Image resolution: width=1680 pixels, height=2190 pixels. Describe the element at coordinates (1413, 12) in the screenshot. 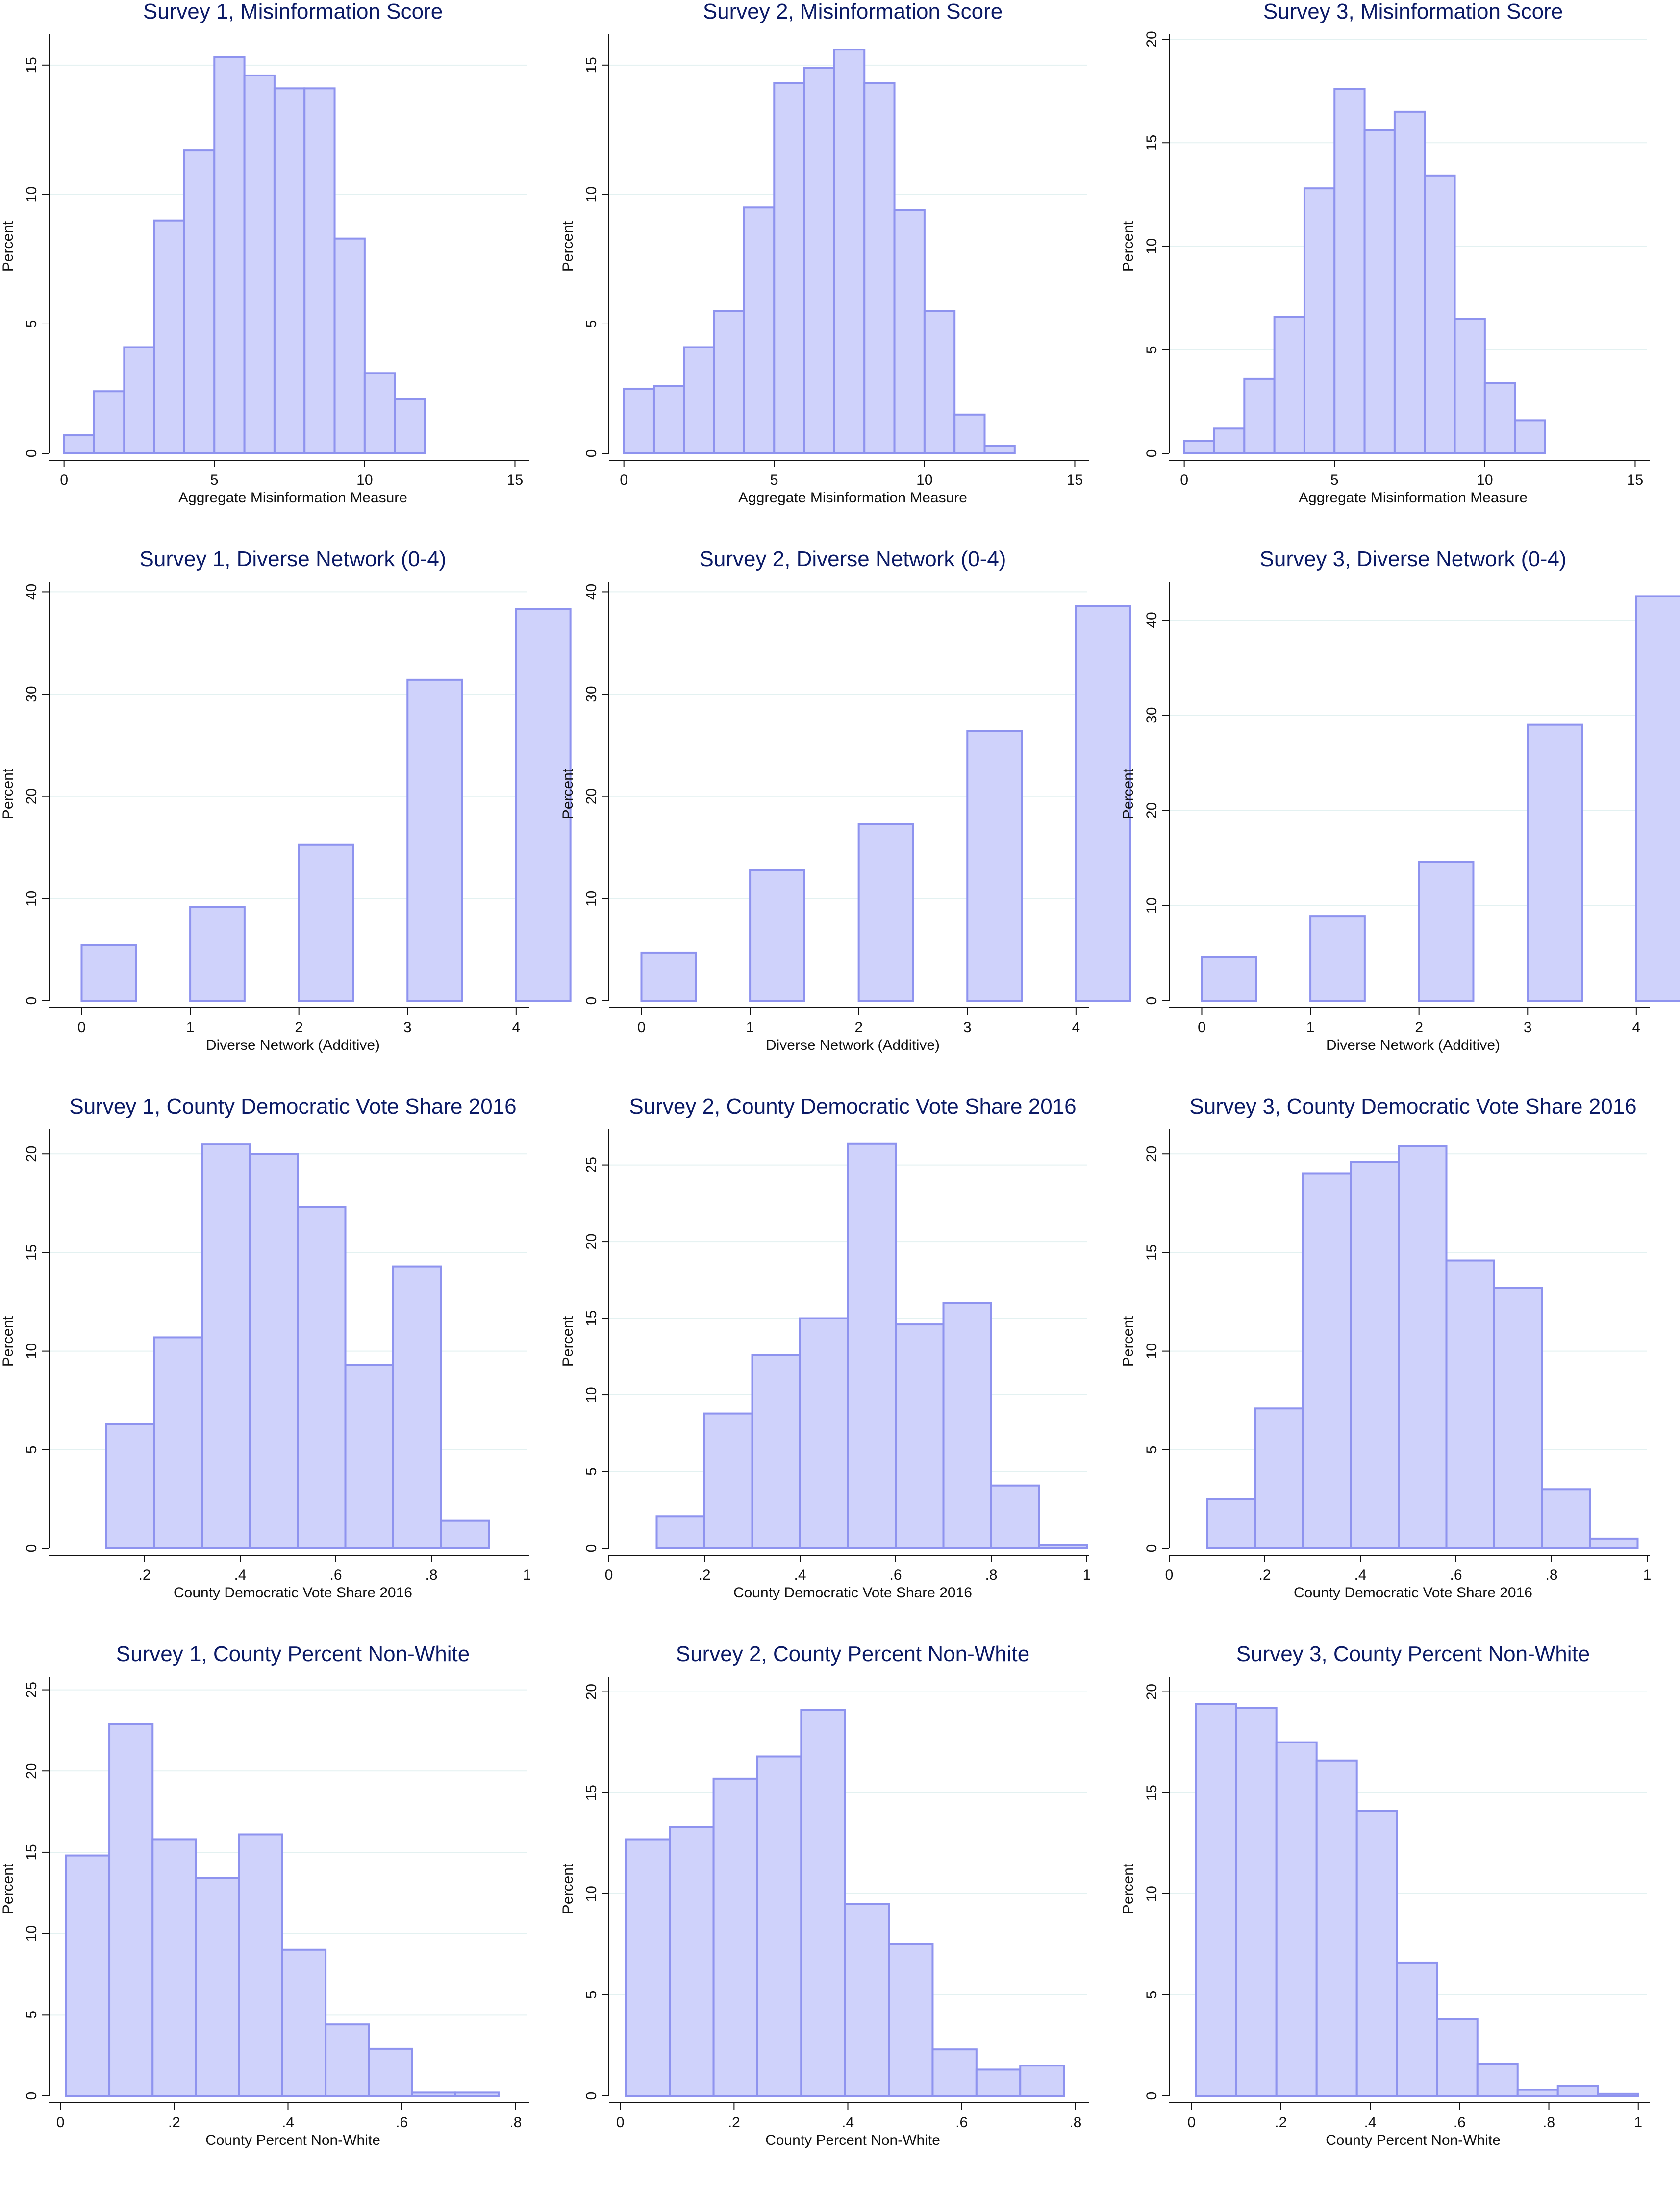

I see `chart-title: Survey 3, Misinformation Score` at that location.